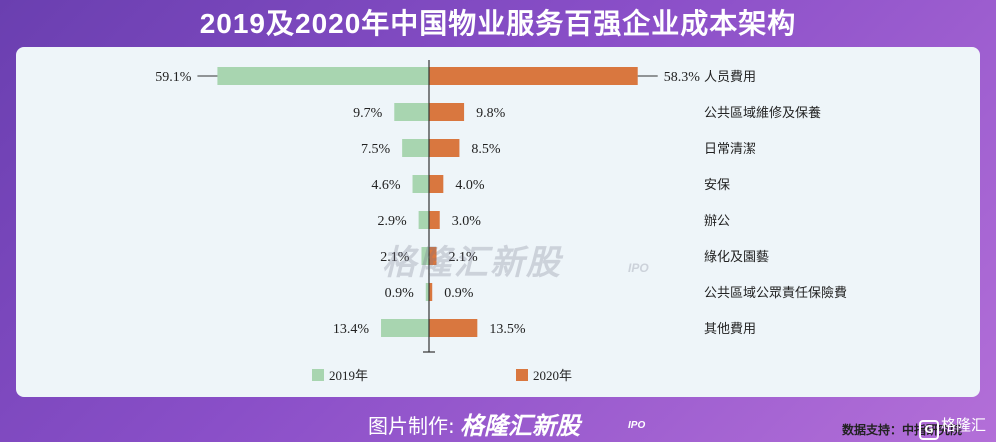  Describe the element at coordinates (464, 257) in the screenshot. I see `data-label-2020: 2.1%` at that location.